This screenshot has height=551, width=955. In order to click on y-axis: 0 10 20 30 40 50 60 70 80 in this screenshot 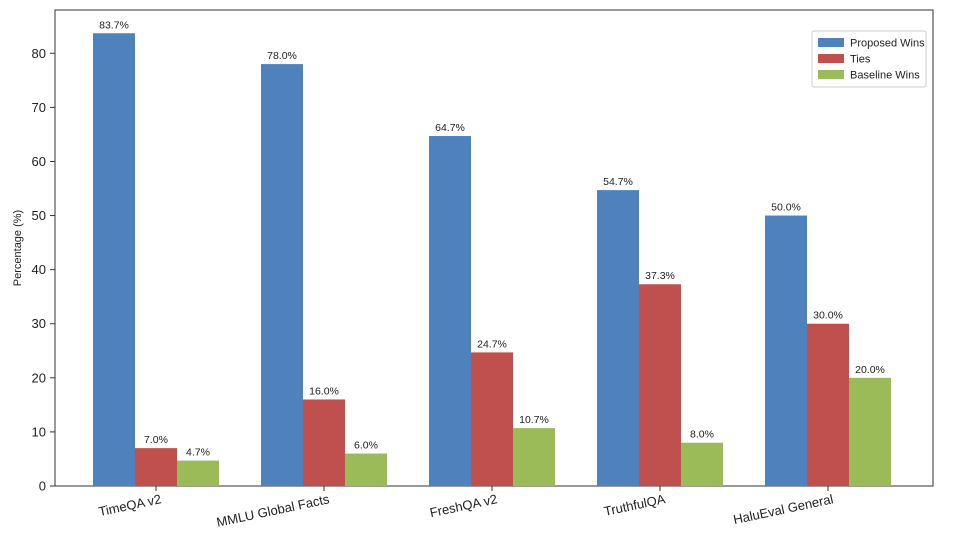, I will do `click(43, 270)`.